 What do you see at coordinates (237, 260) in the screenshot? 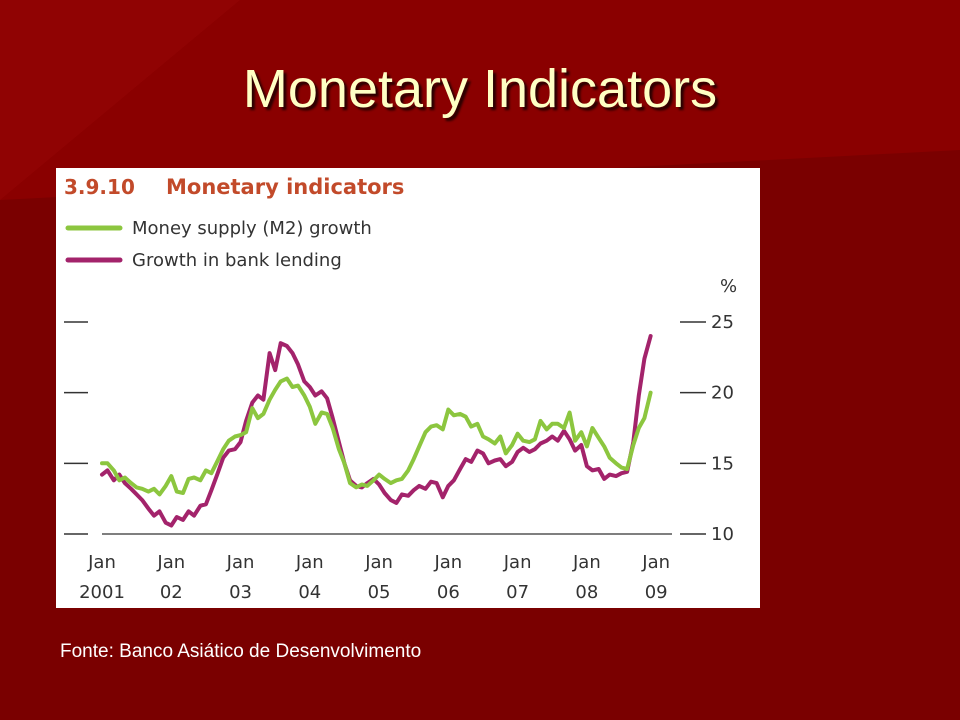
I see `legend-label-lending: Growth in bank lending` at bounding box center [237, 260].